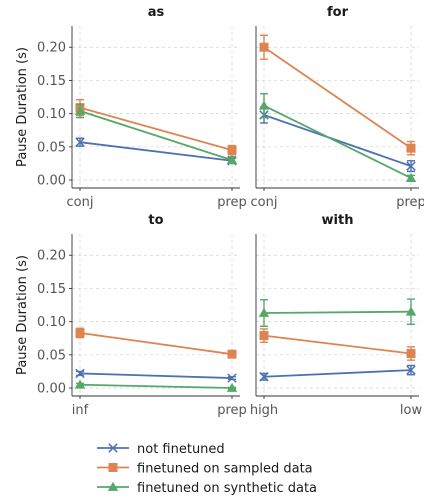  I want to click on x-tick-label: low, so click(411, 410).